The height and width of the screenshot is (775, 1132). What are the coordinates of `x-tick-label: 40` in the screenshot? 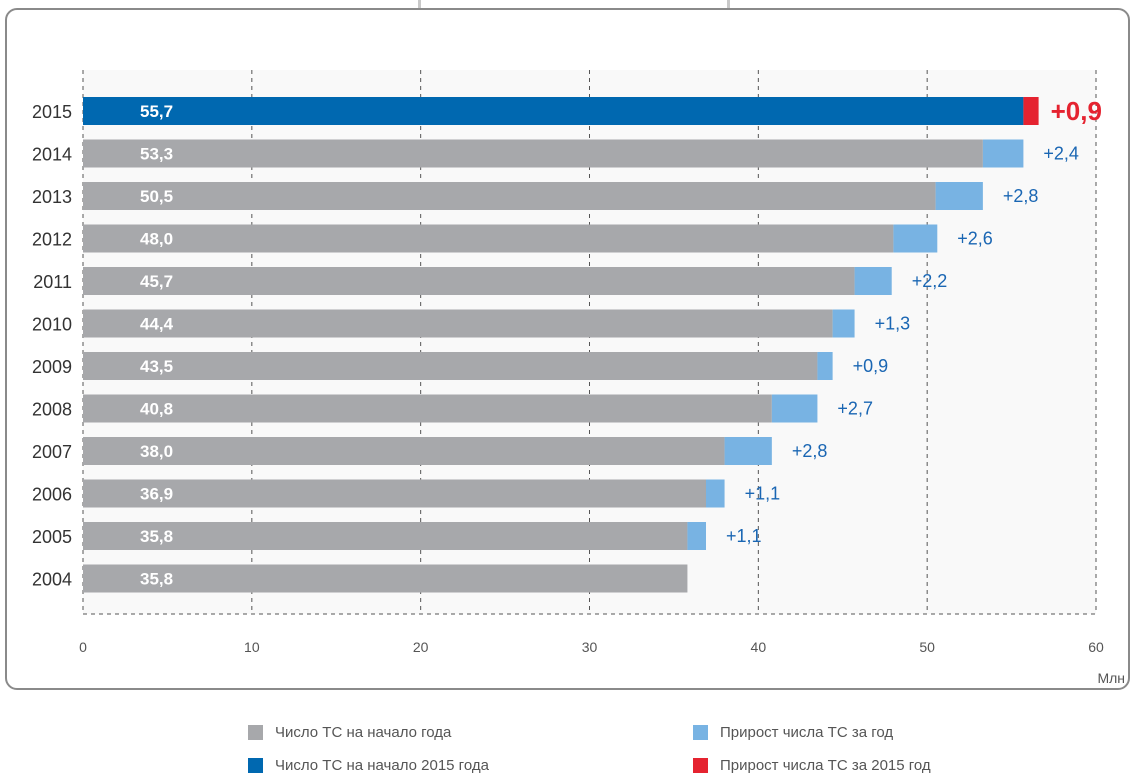 It's located at (759, 647).